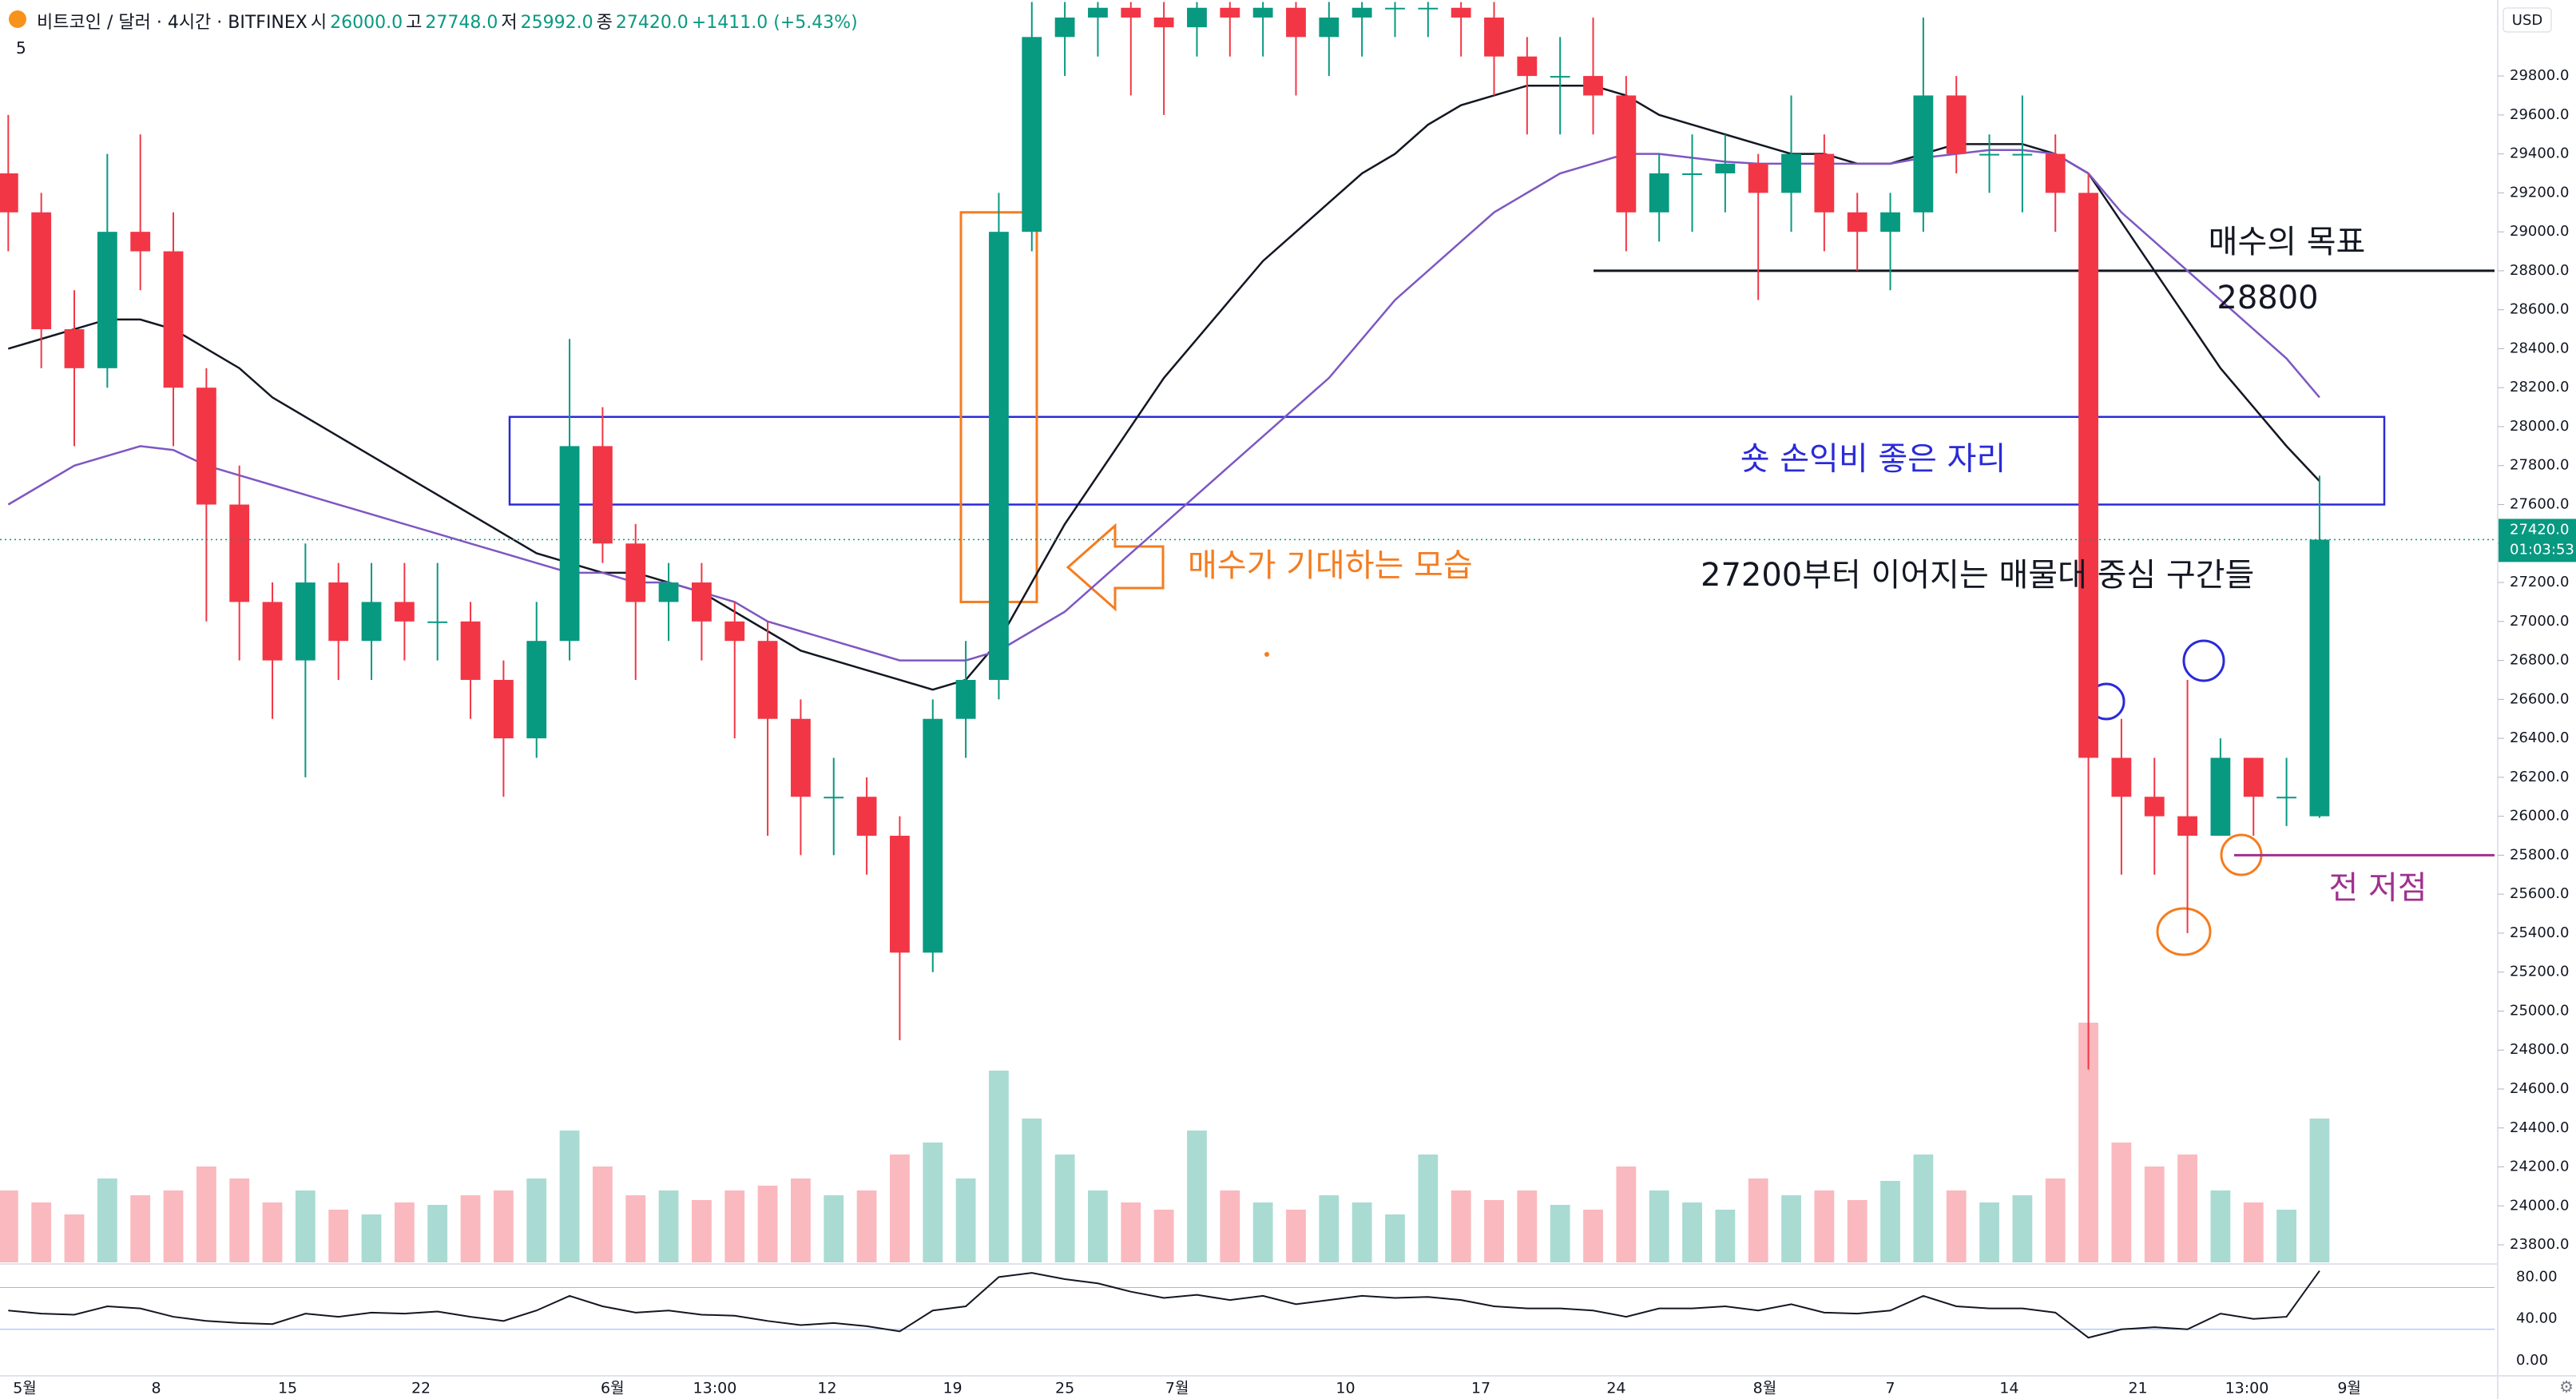 Image resolution: width=2576 pixels, height=1399 pixels. Describe the element at coordinates (556, 23) in the screenshot. I see `ohlc-value: 25992.0` at that location.